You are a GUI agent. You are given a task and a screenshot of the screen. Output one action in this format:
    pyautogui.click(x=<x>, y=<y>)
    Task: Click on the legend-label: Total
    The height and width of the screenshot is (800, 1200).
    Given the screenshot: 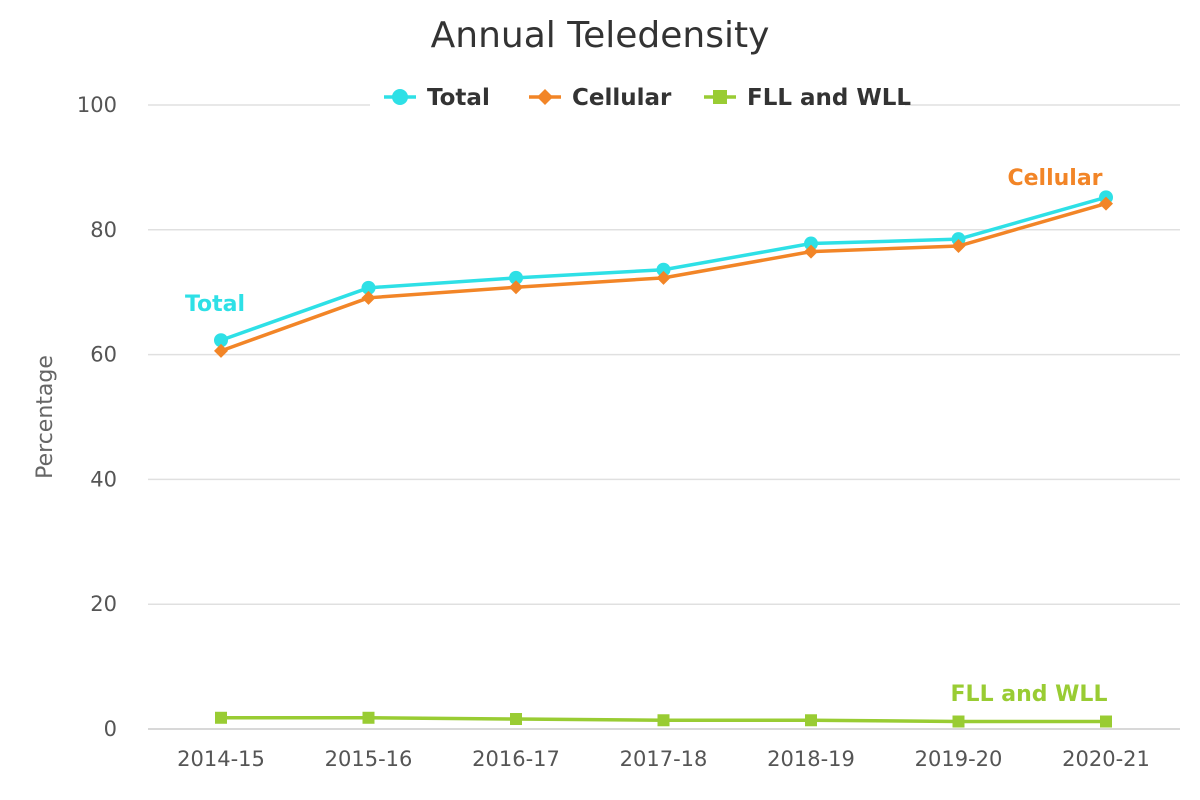 What is the action you would take?
    pyautogui.click(x=458, y=98)
    